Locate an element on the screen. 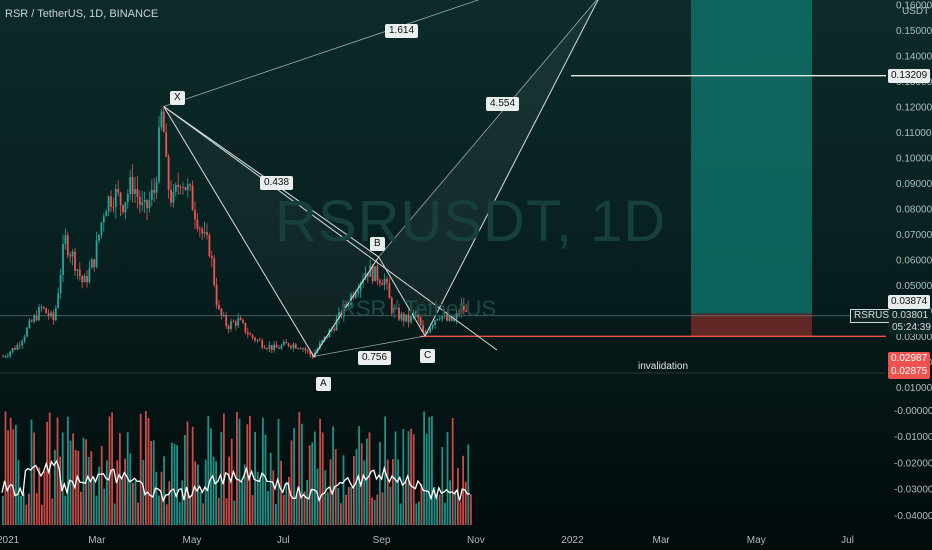  pattern-point-a: A is located at coordinates (323, 384).